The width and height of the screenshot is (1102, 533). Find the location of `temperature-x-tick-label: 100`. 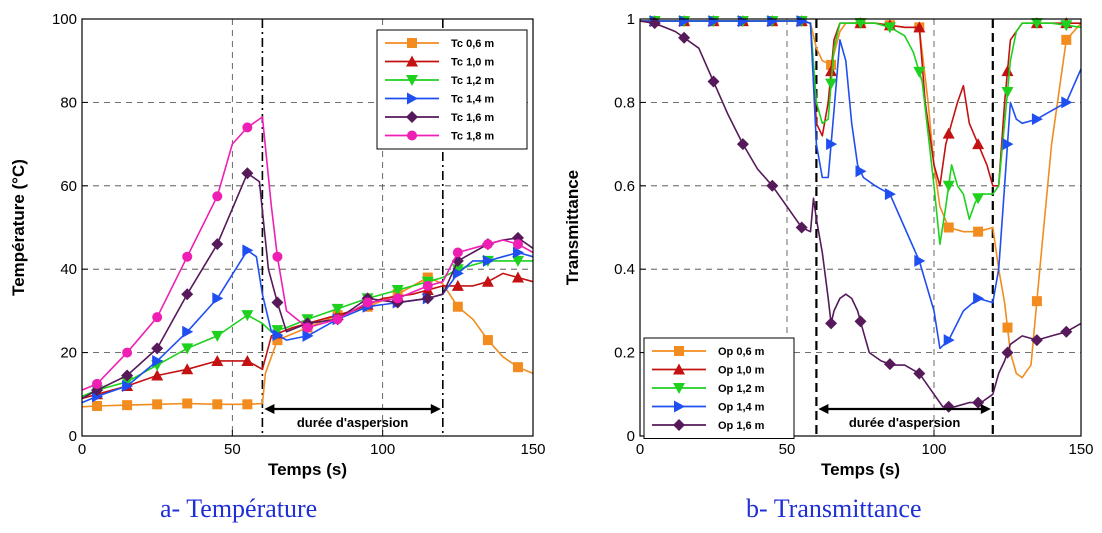

temperature-x-tick-label: 100 is located at coordinates (382, 449).